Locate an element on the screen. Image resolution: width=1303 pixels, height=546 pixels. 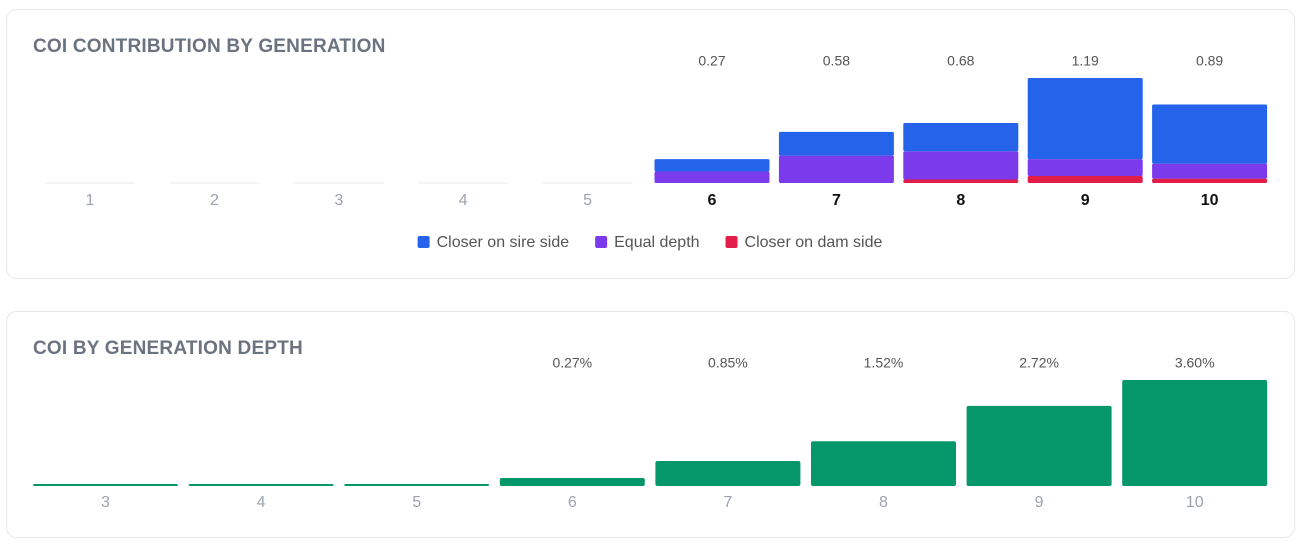
x-tick-label: 2 is located at coordinates (214, 200).